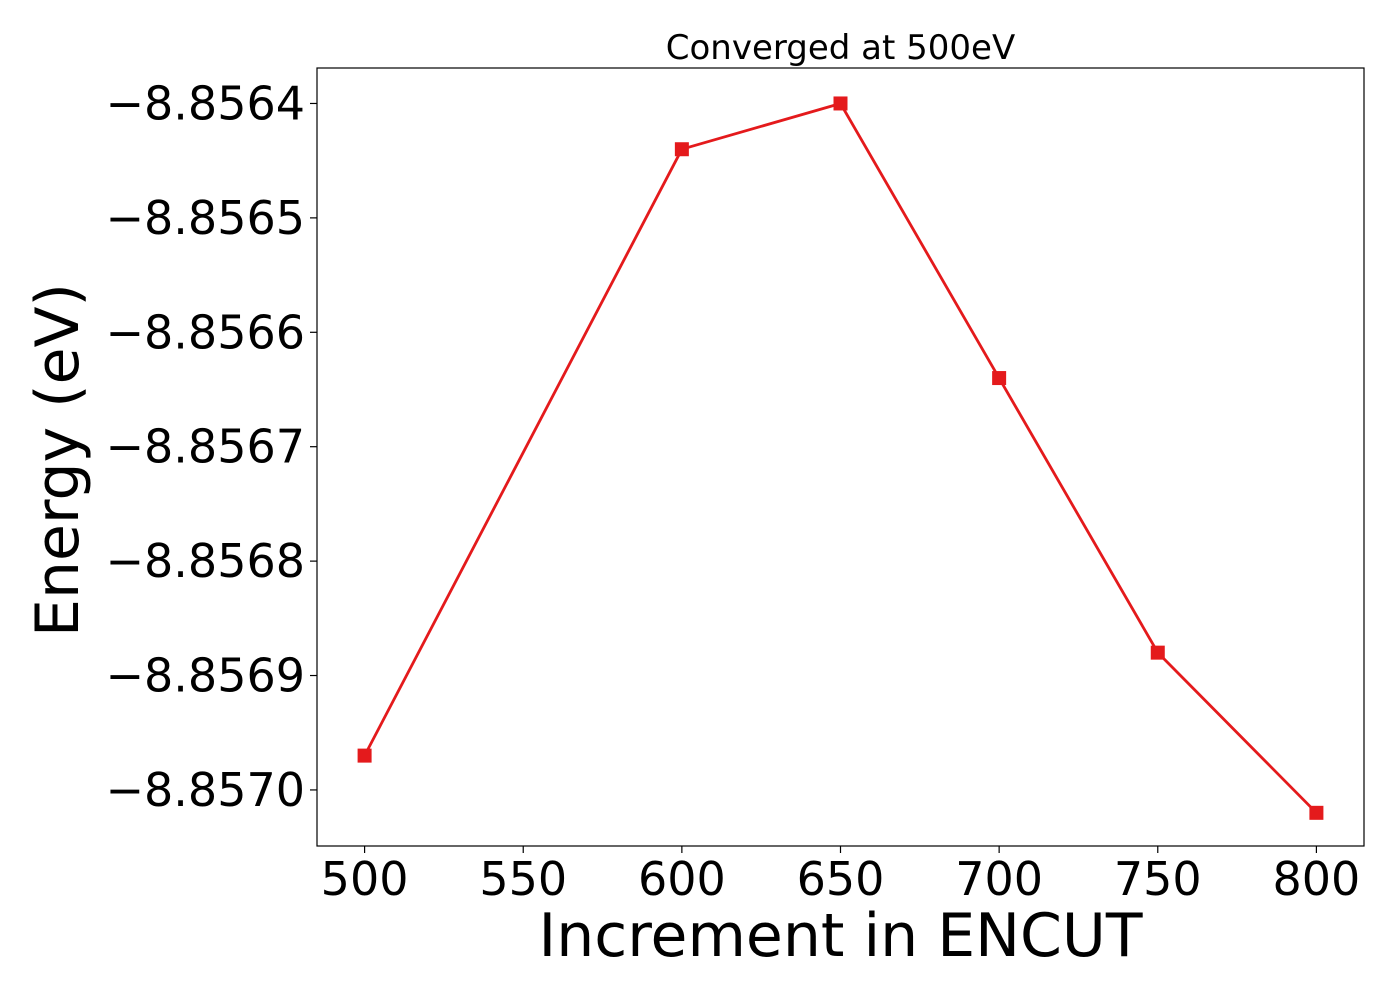 Image resolution: width=1400 pixels, height=1000 pixels. I want to click on x-tick-label: 600, so click(682, 879).